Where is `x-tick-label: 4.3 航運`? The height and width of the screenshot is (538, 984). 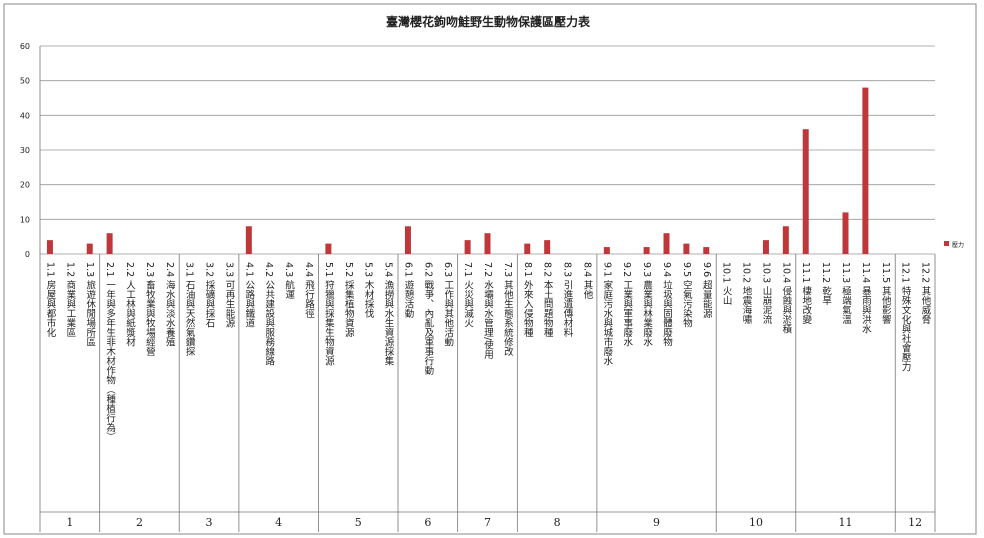 x-tick-label: 4.3 航運 is located at coordinates (289, 280).